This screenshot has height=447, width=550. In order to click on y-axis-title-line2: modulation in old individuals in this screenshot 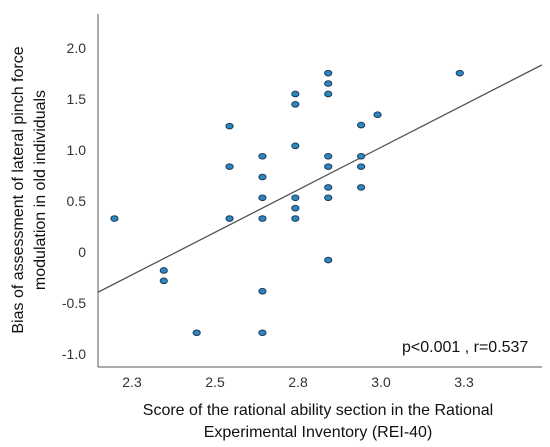, I will do `click(40, 190)`.